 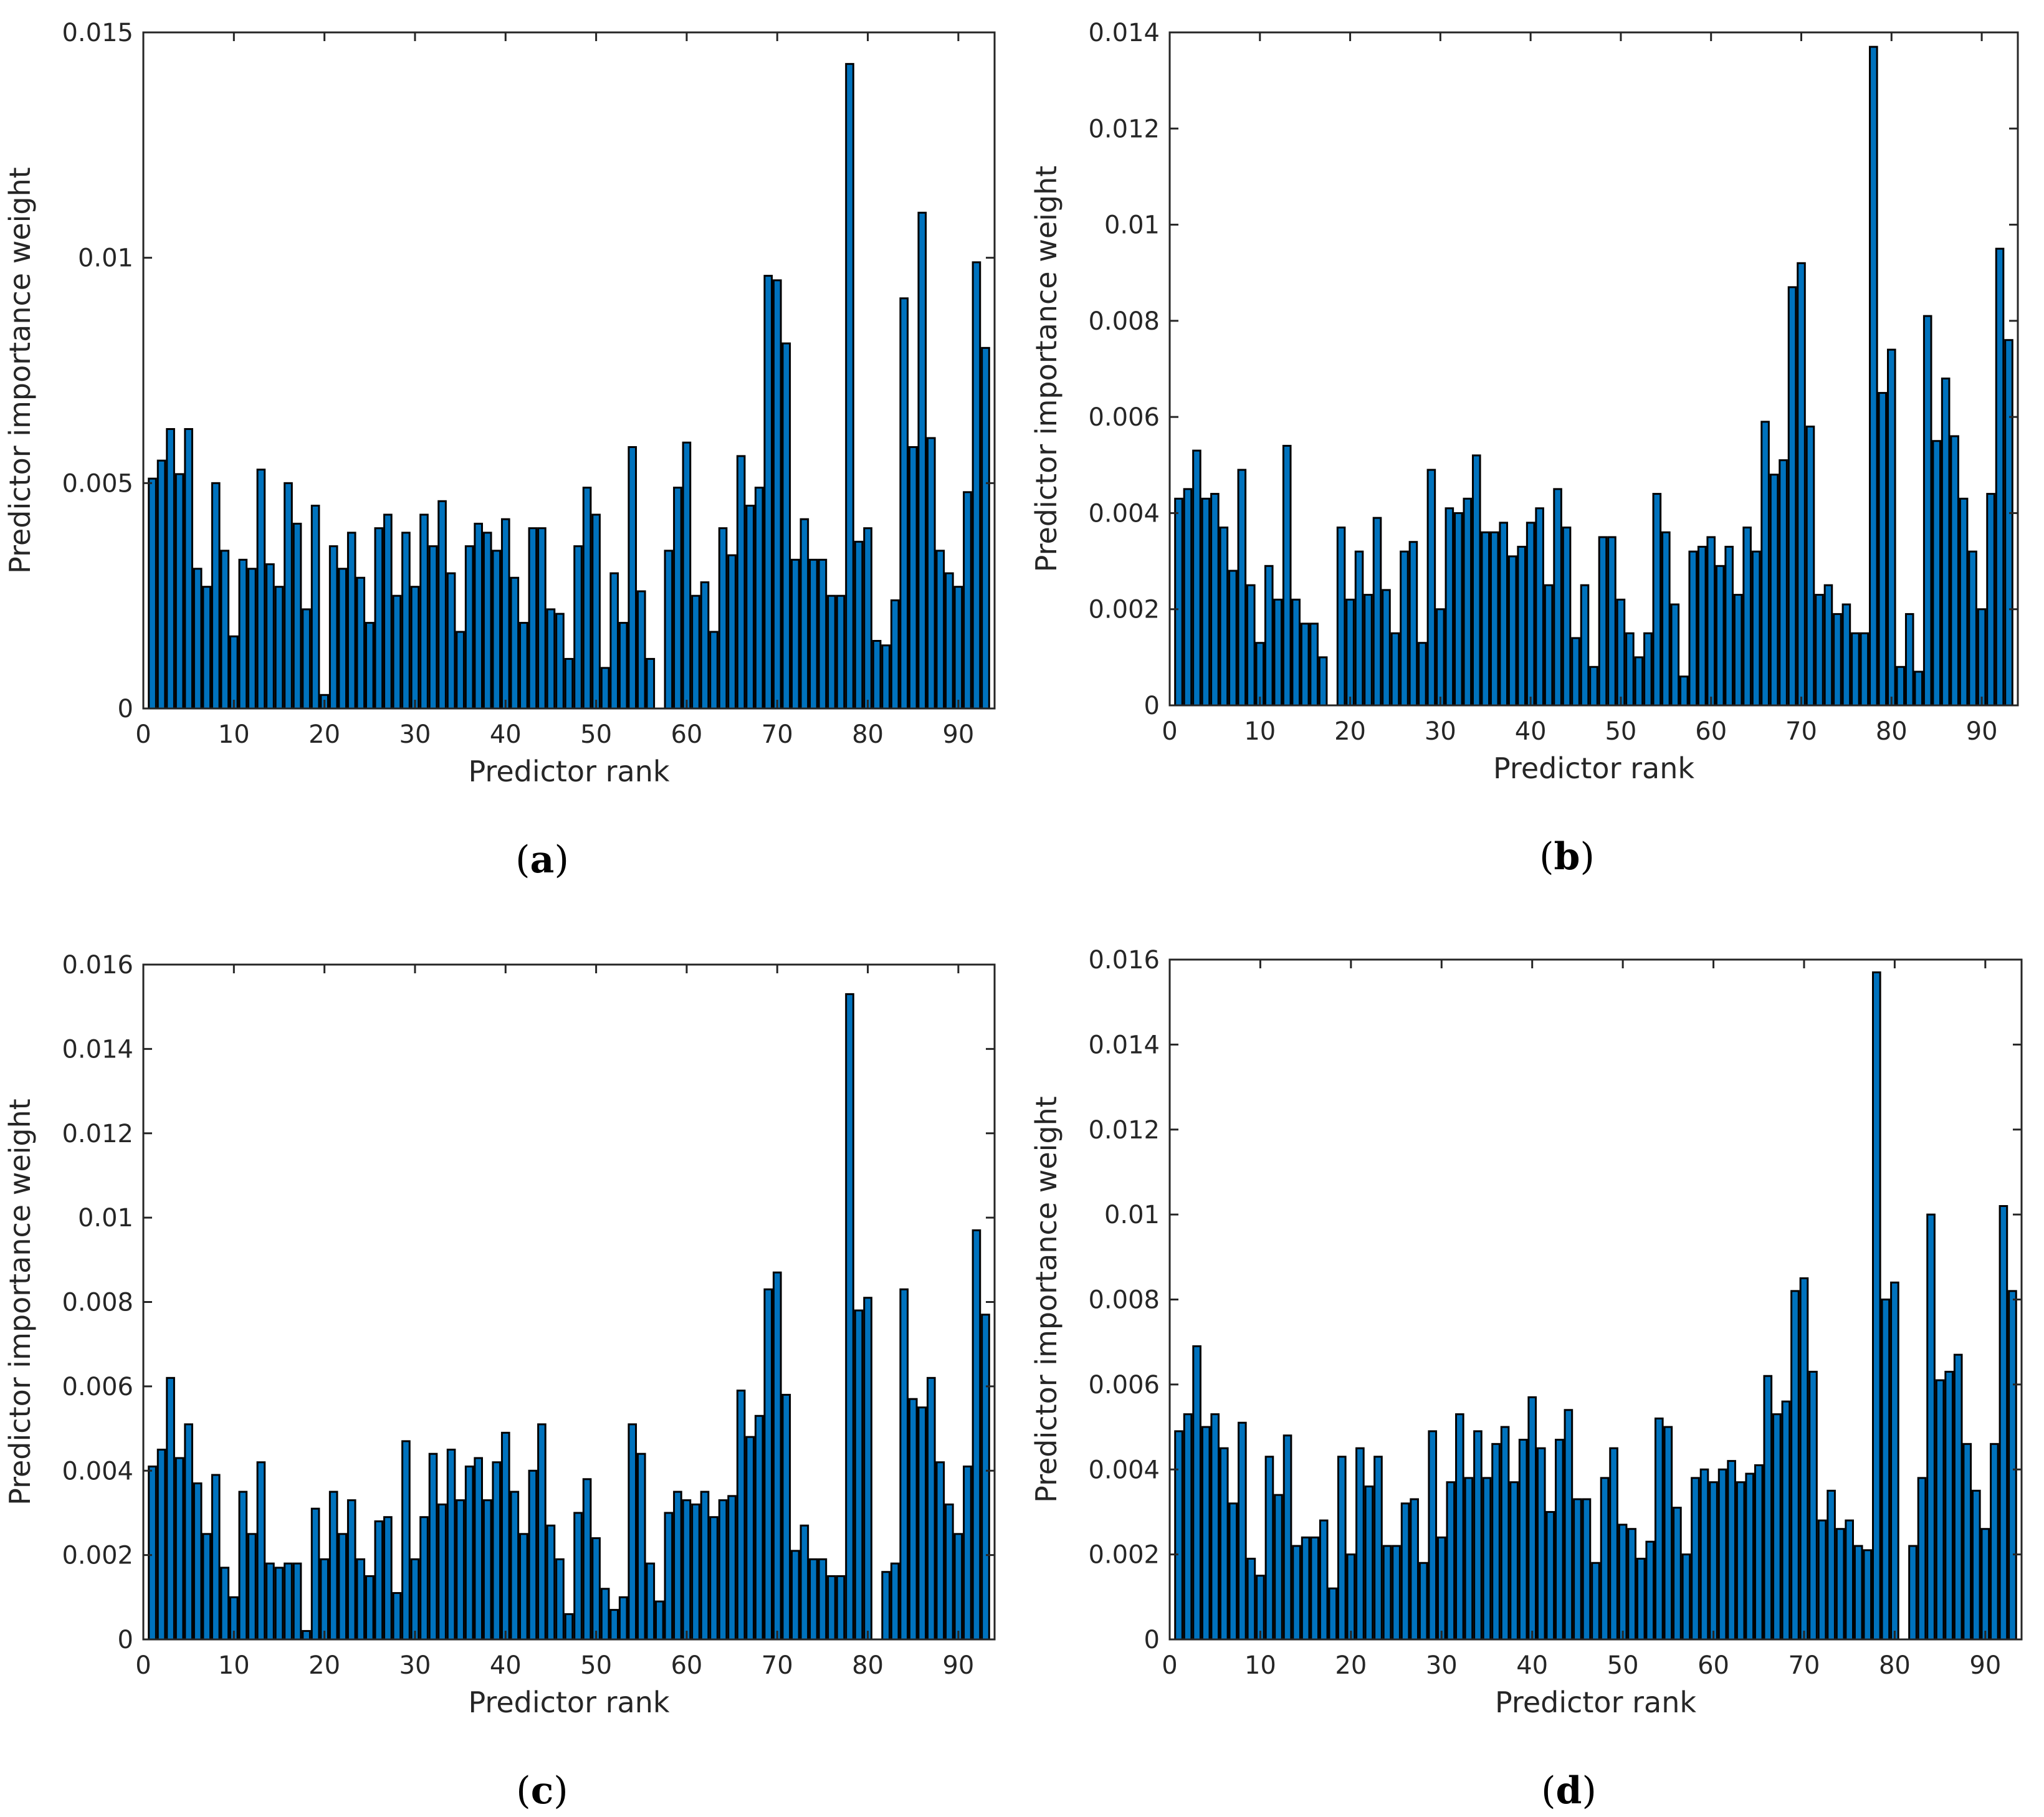 I want to click on y-tick-label-a-3: 0.015, so click(x=97, y=33).